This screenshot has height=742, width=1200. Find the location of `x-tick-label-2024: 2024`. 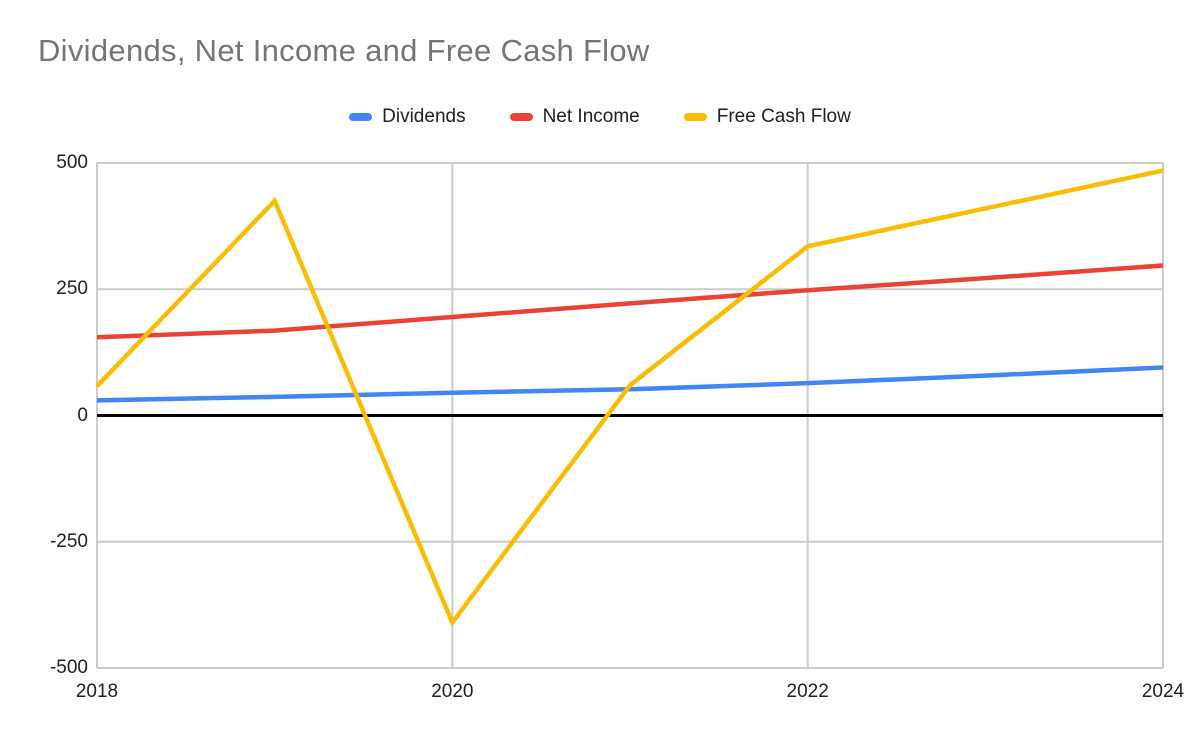

x-tick-label-2024: 2024 is located at coordinates (1163, 691).